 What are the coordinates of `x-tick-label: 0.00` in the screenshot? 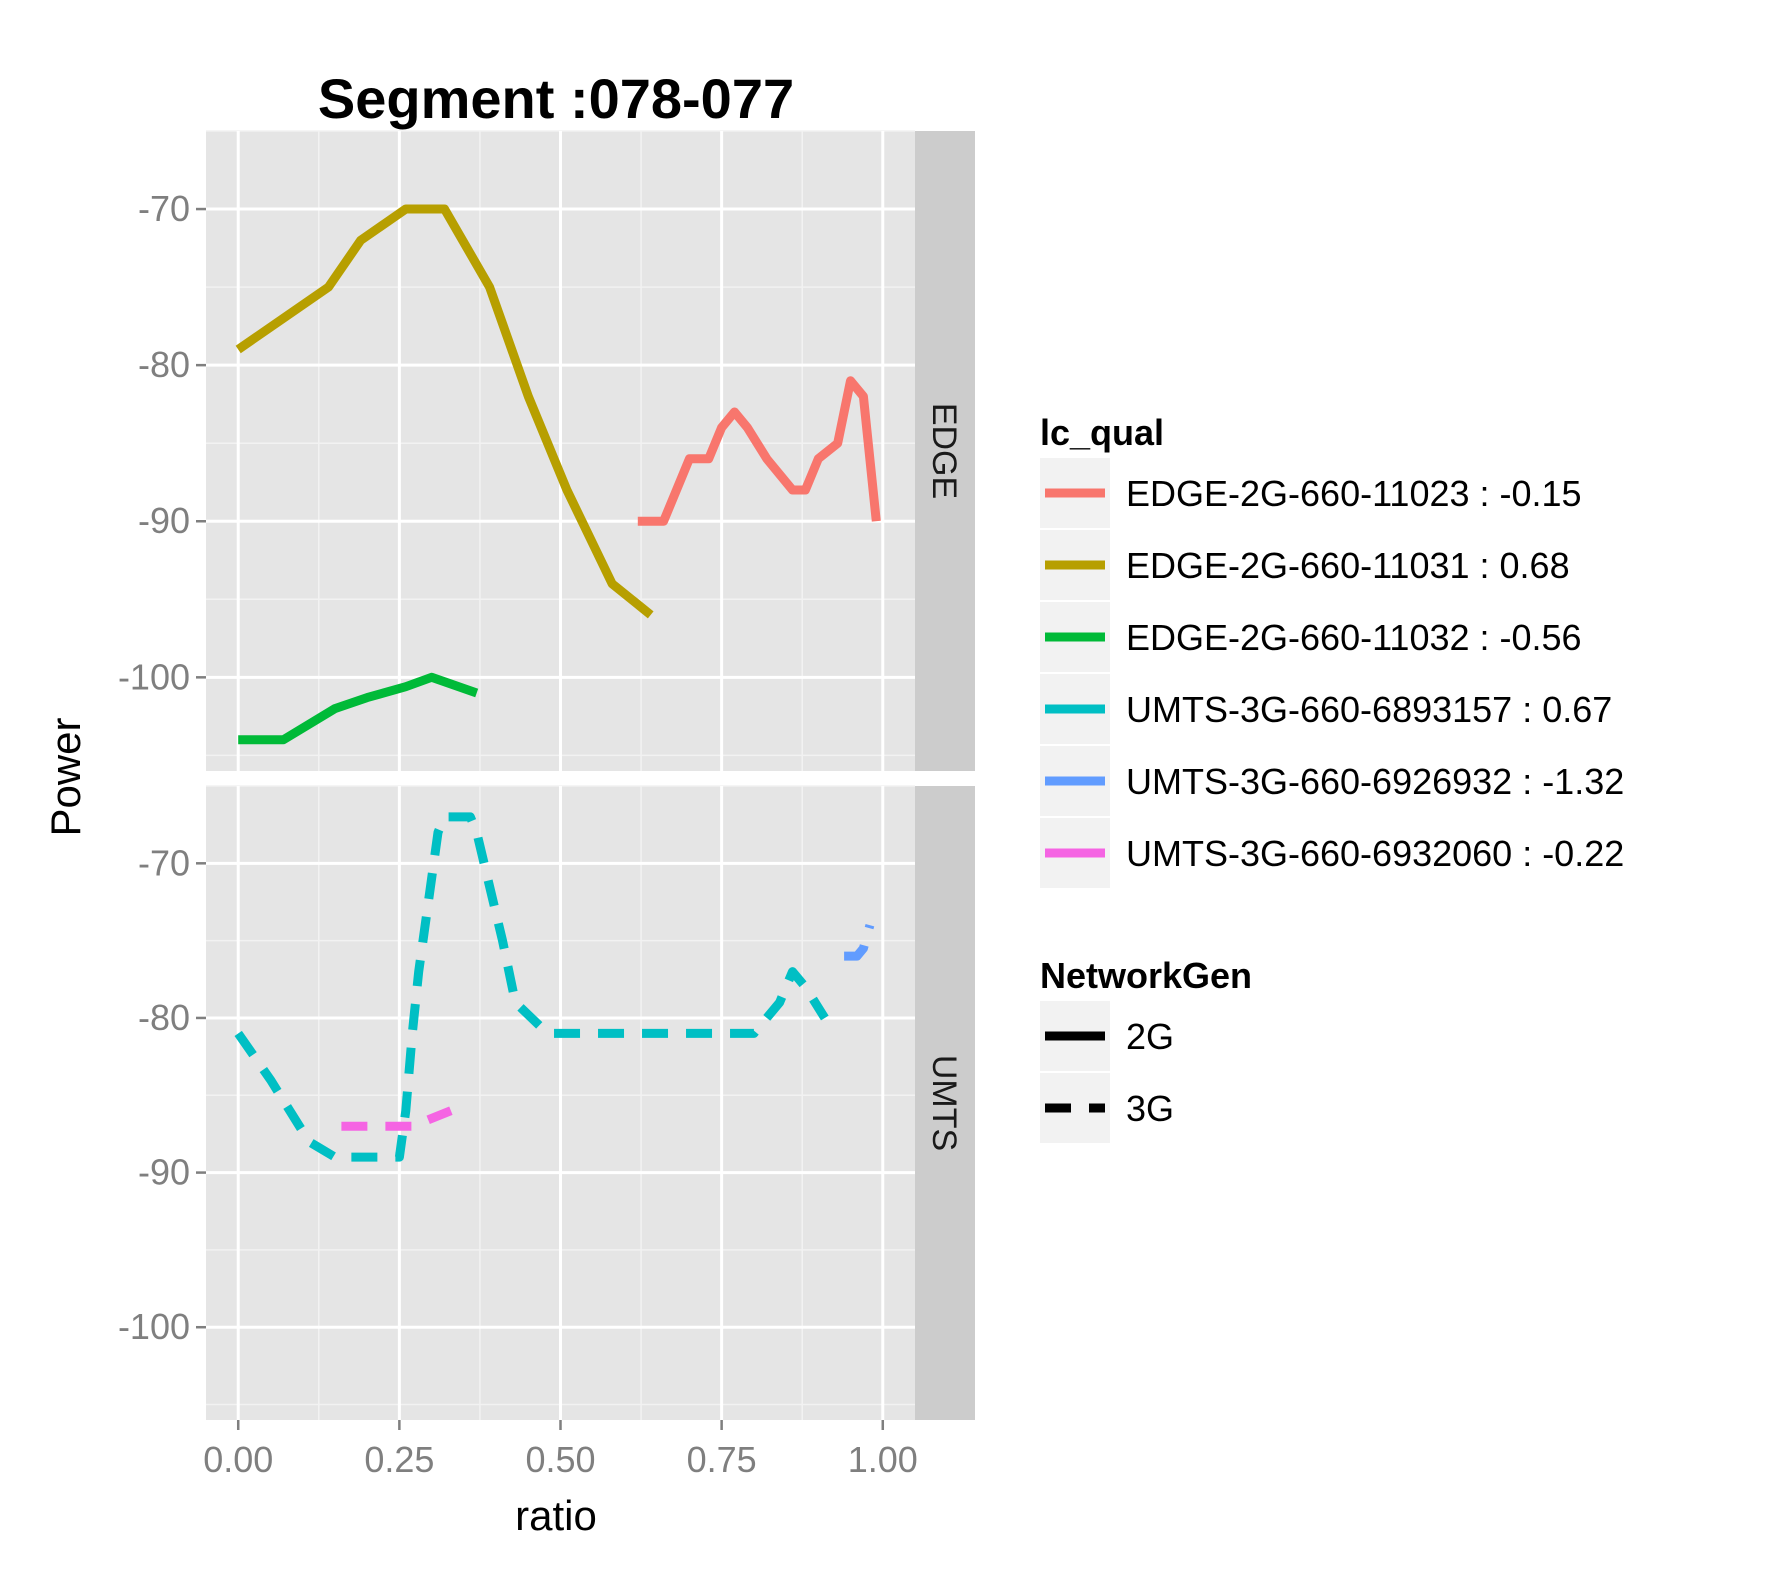 It's located at (238, 1459).